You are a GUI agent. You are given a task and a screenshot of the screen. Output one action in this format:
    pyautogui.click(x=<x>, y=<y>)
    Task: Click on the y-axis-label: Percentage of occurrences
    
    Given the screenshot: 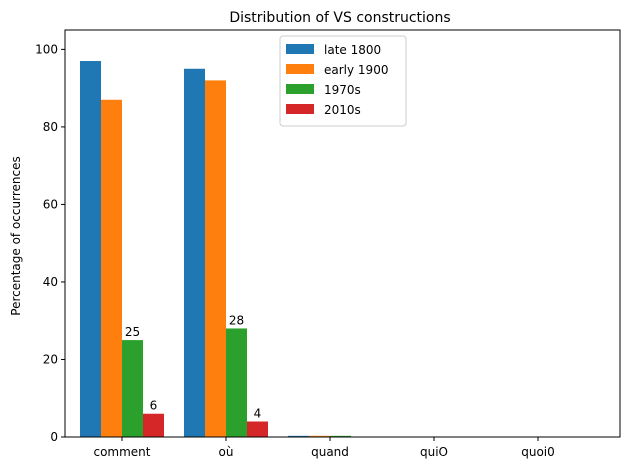 What is the action you would take?
    pyautogui.click(x=16, y=235)
    